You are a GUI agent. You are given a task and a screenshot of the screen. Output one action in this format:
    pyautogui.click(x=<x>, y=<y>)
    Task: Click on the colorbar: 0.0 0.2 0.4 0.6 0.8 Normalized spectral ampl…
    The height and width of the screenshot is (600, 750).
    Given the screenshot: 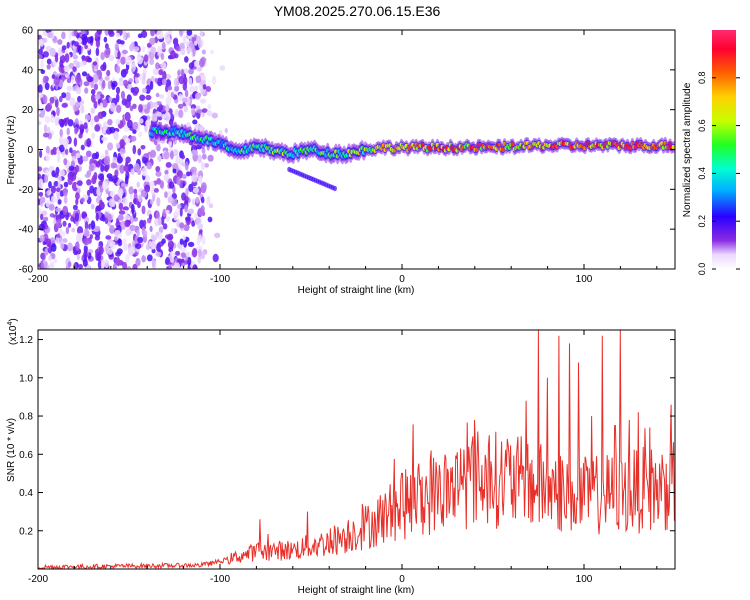 What is the action you would take?
    pyautogui.click(x=711, y=152)
    